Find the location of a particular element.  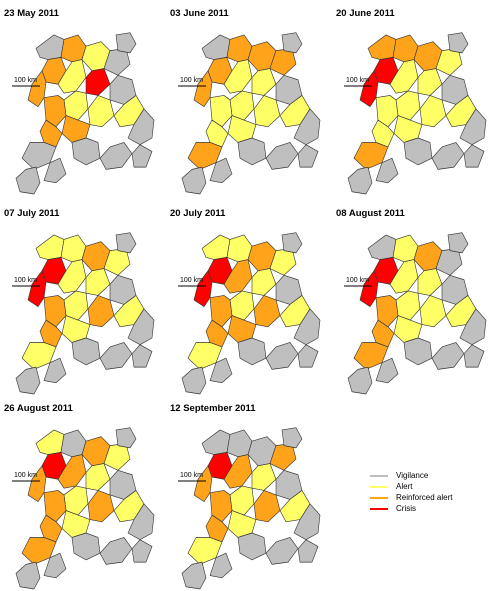

legend-label: Alert is located at coordinates (404, 486).